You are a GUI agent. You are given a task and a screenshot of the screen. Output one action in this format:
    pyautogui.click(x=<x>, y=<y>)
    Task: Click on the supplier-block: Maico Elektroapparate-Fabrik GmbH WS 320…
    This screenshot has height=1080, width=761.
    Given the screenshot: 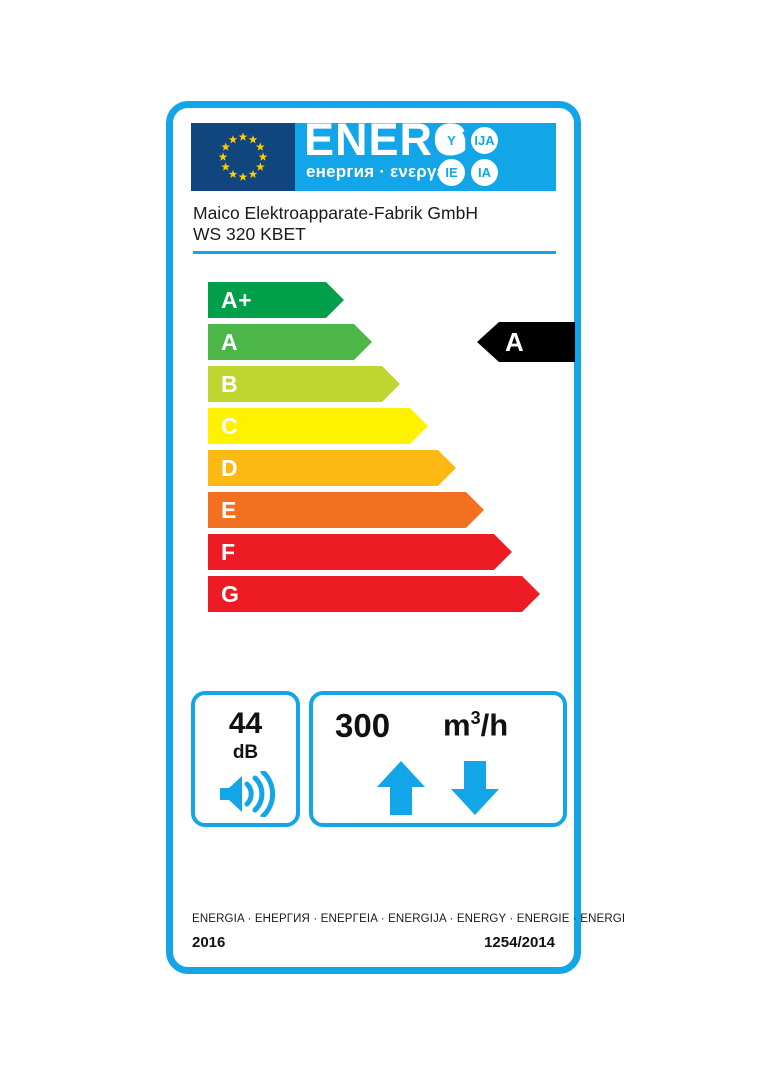 What is the action you would take?
    pyautogui.click(x=373, y=228)
    